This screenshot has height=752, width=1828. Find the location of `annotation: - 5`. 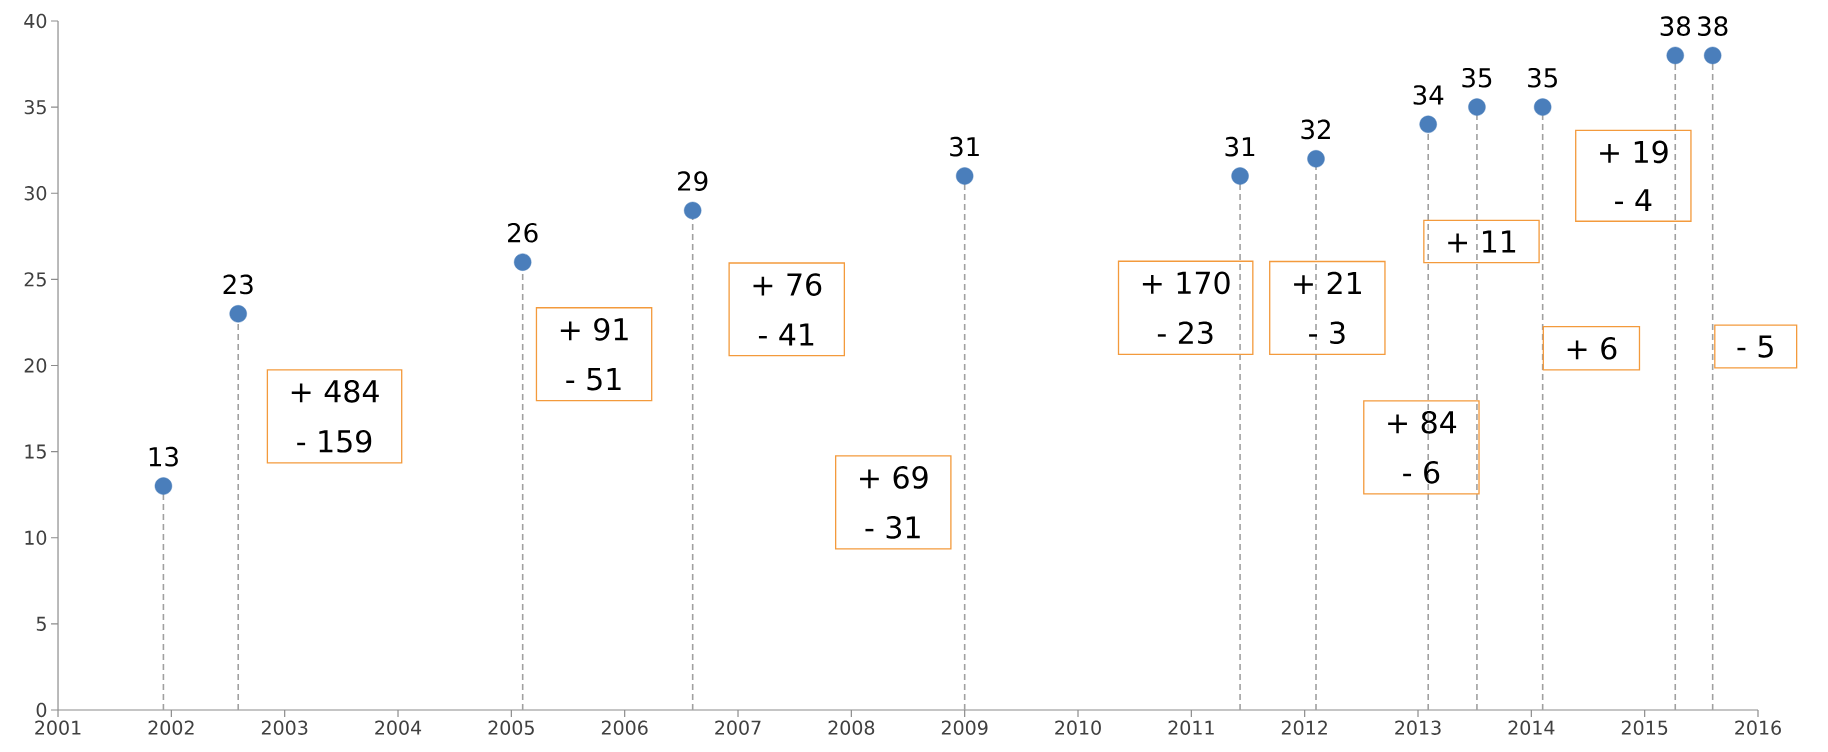

annotation: - 5 is located at coordinates (1755, 346).